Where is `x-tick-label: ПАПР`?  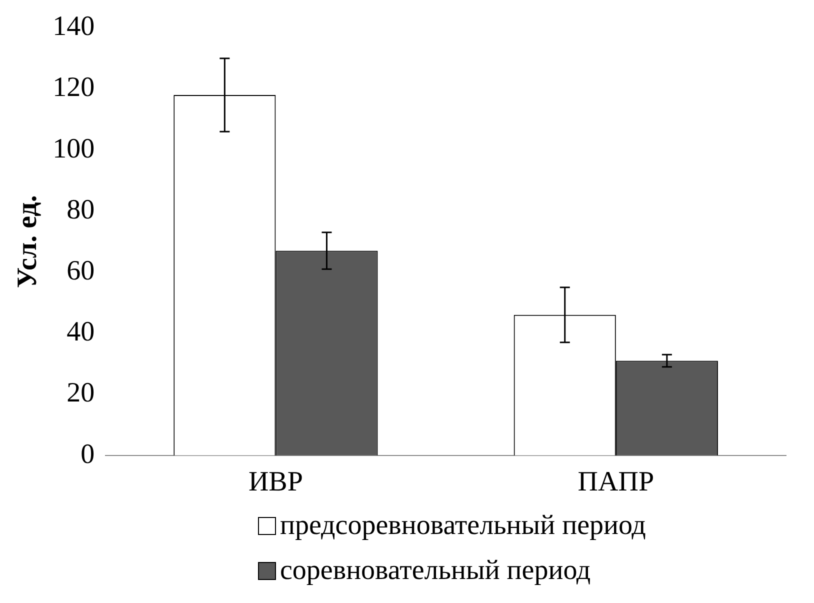
x-tick-label: ПАПР is located at coordinates (616, 482).